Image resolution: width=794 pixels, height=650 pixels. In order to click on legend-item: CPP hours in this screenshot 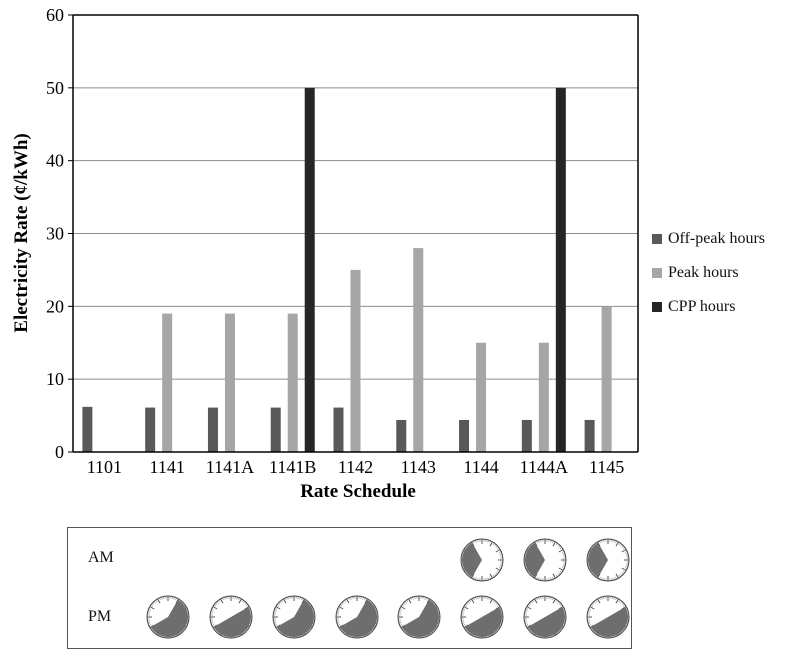, I will do `click(708, 307)`.